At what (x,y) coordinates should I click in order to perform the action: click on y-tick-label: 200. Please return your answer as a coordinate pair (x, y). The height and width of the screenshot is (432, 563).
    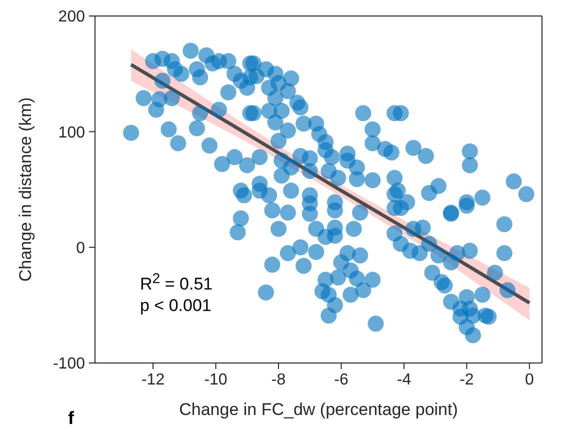
    Looking at the image, I should click on (72, 17).